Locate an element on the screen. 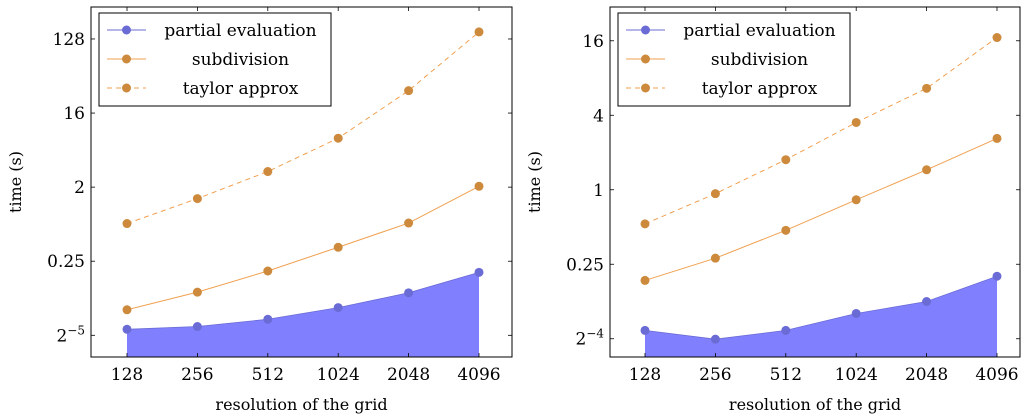  y-tick-label: 1 is located at coordinates (598, 191).